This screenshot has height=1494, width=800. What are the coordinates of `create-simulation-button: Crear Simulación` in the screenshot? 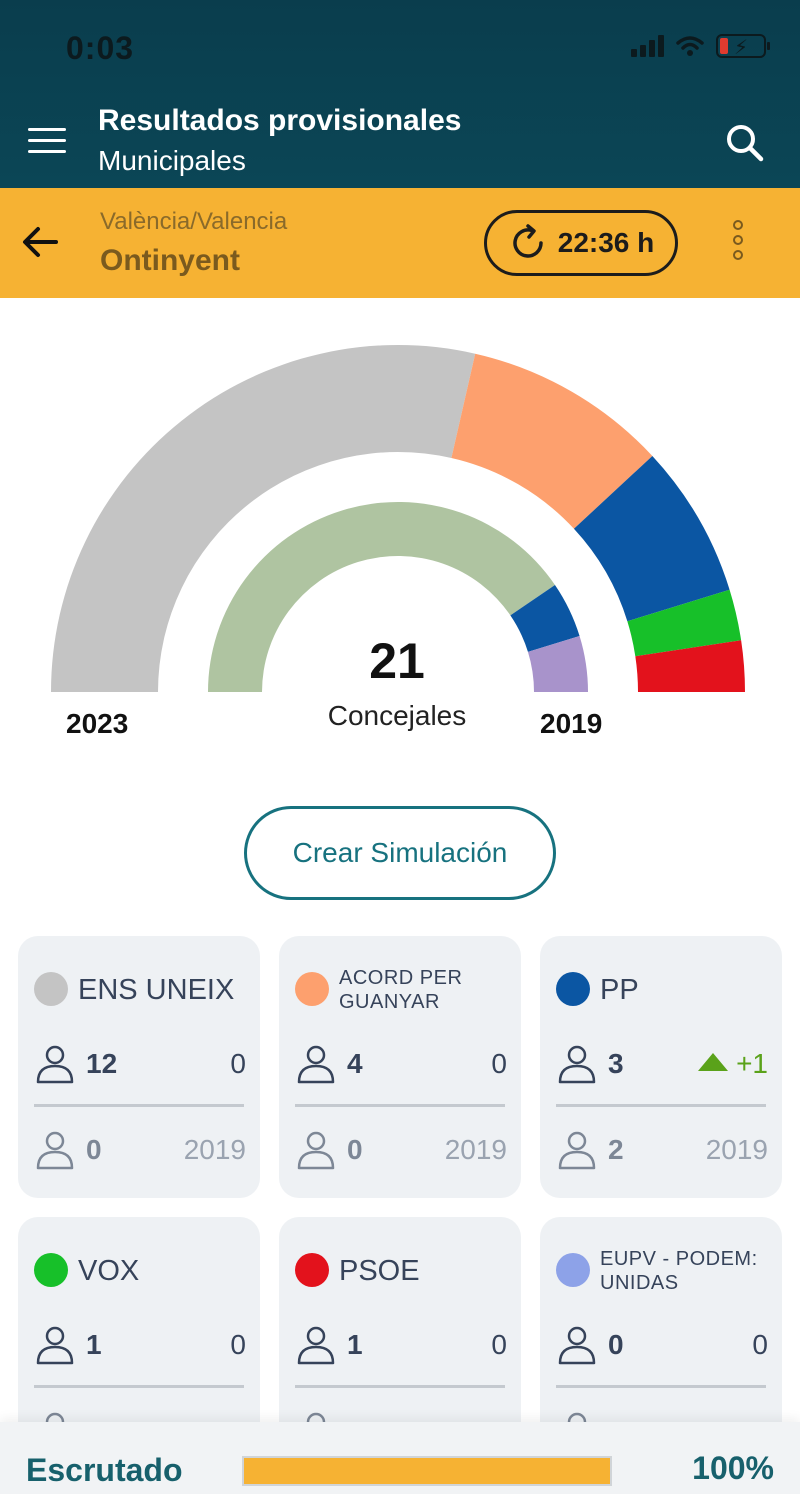 It's located at (400, 853).